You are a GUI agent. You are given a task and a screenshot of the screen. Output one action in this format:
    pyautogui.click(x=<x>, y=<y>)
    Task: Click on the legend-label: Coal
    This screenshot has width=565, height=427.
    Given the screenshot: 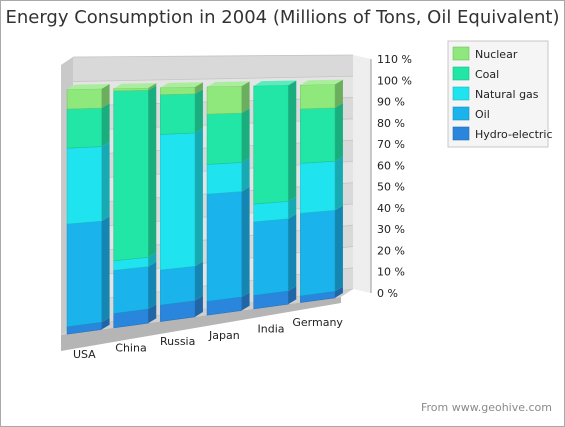 What is the action you would take?
    pyautogui.click(x=487, y=74)
    